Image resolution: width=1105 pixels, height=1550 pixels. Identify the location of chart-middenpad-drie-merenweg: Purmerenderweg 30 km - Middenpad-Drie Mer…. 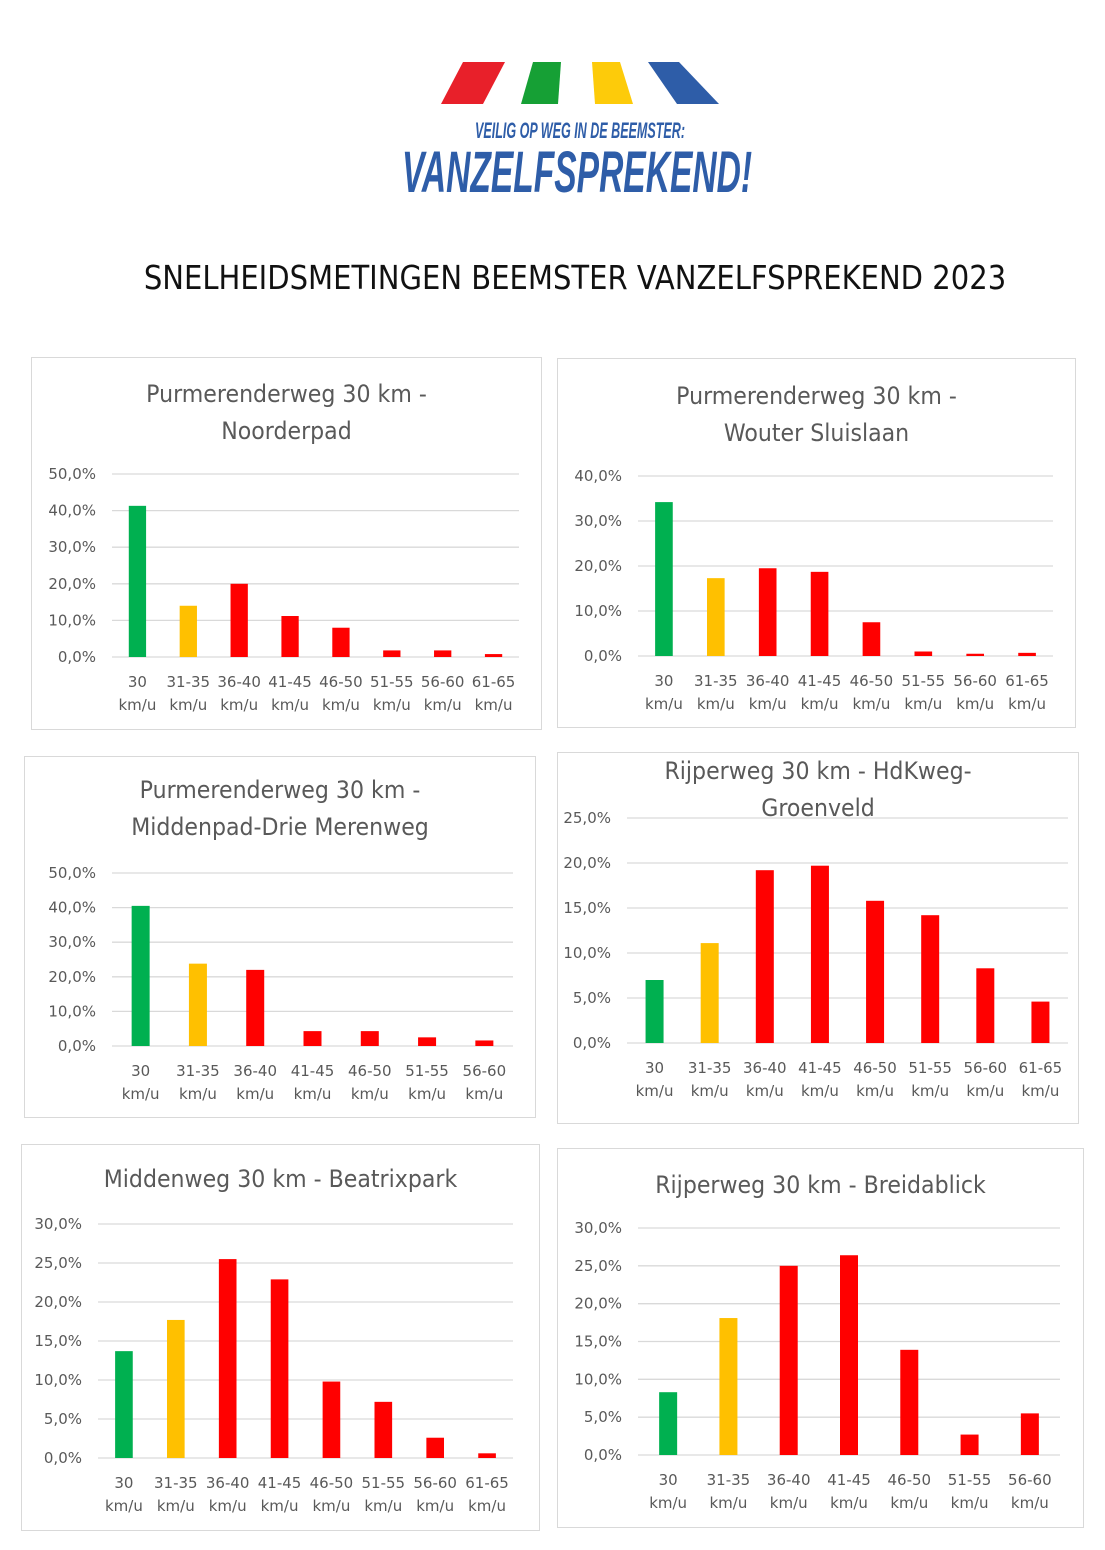
(280, 937).